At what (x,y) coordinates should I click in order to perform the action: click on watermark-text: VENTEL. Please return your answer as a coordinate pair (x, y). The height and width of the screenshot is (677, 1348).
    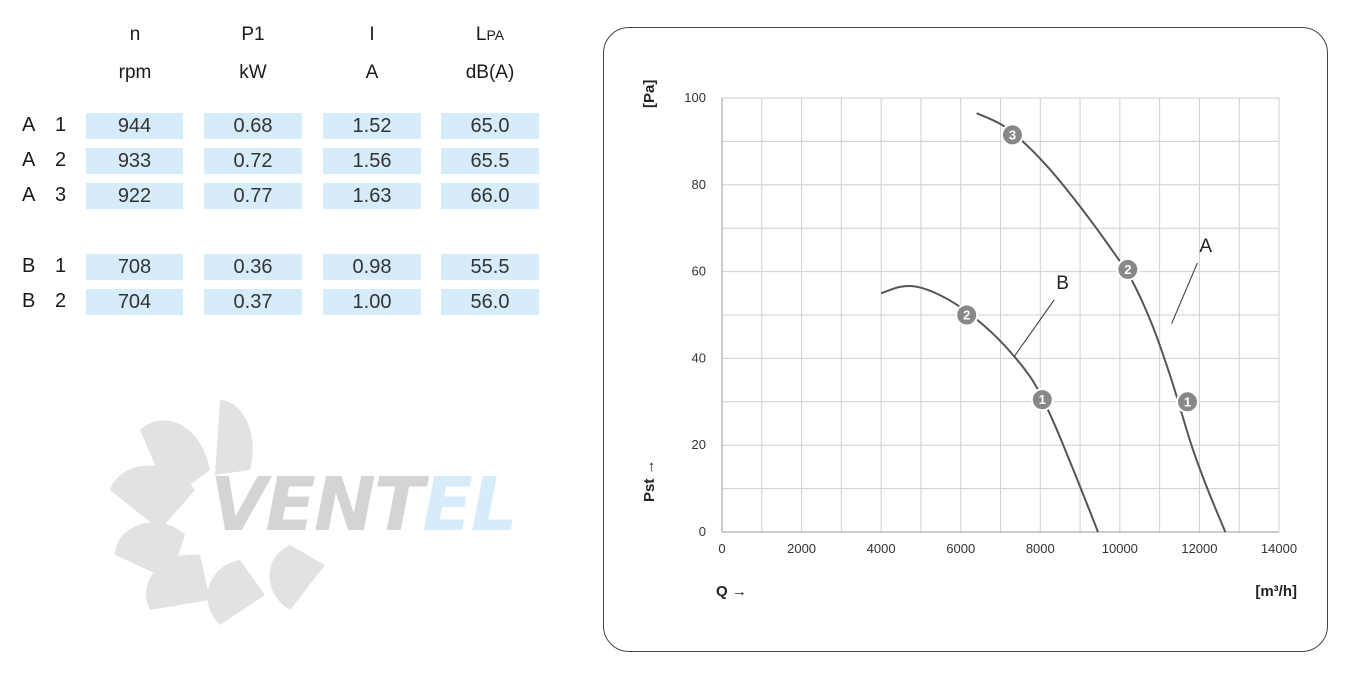
    Looking at the image, I should click on (363, 505).